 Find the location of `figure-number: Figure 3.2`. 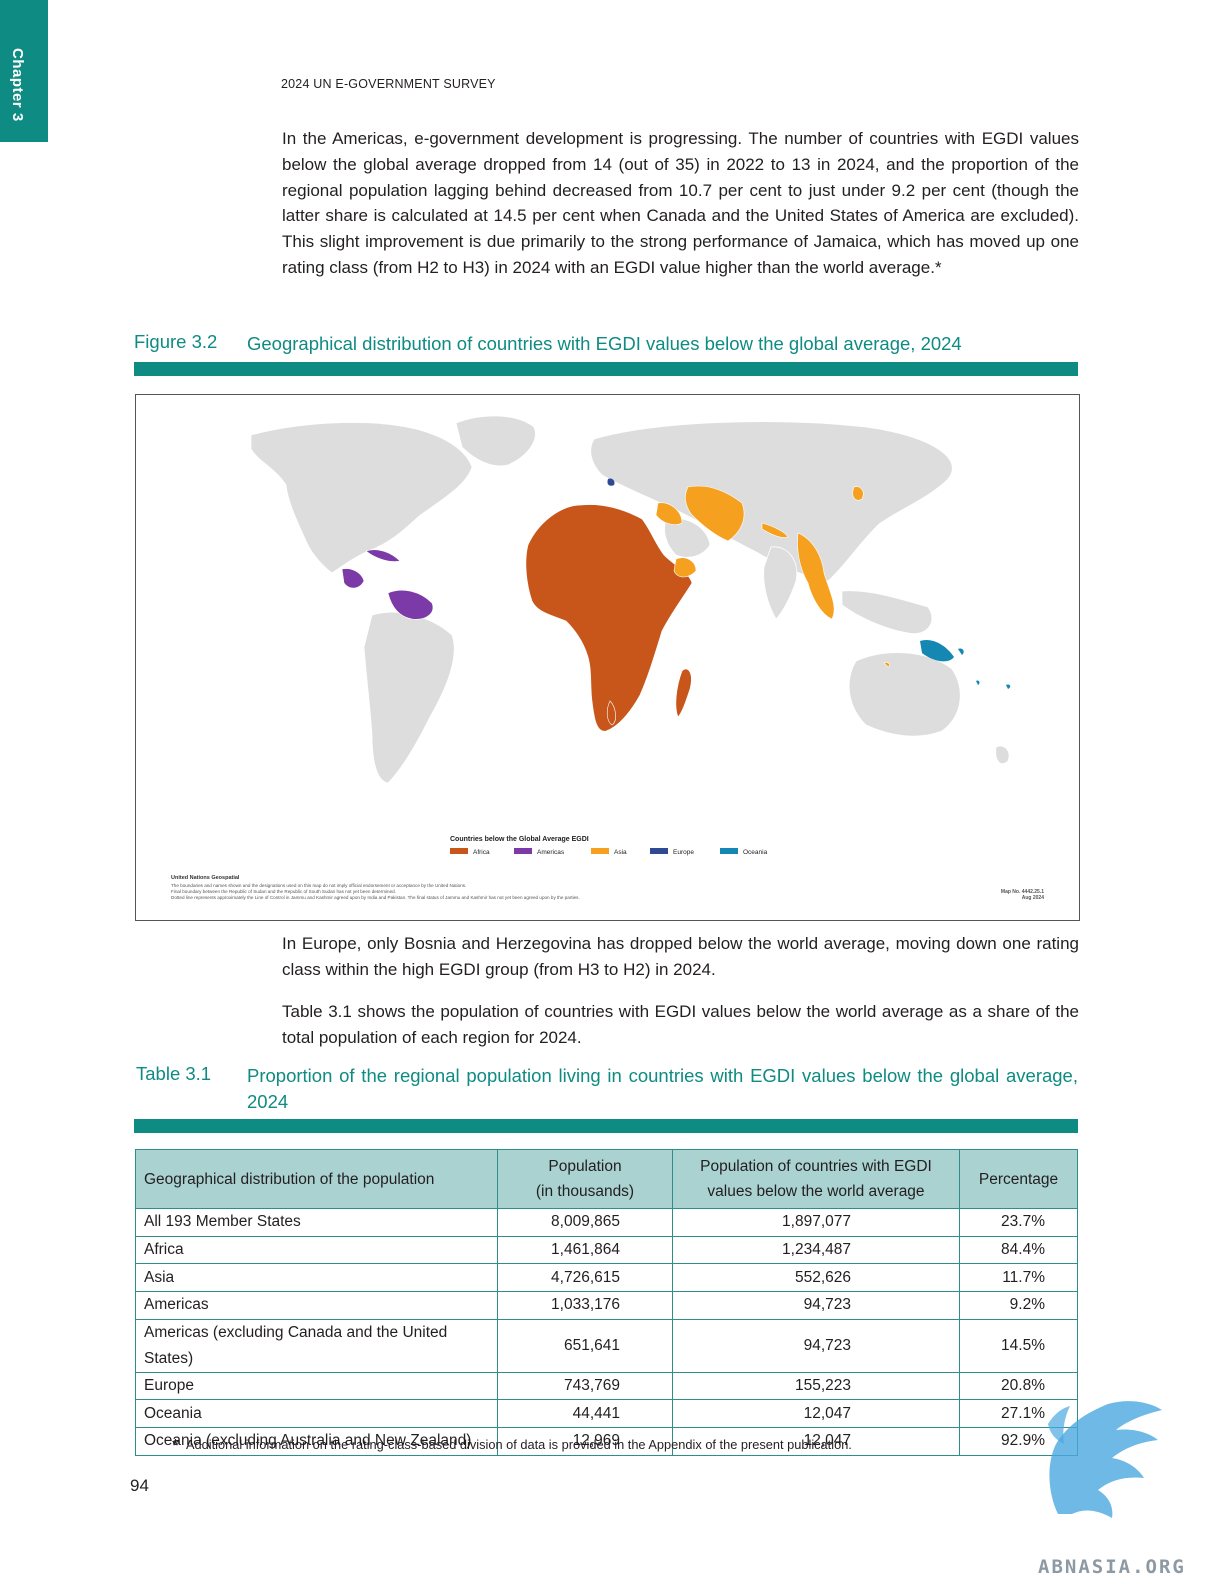

figure-number: Figure 3.2 is located at coordinates (176, 341).